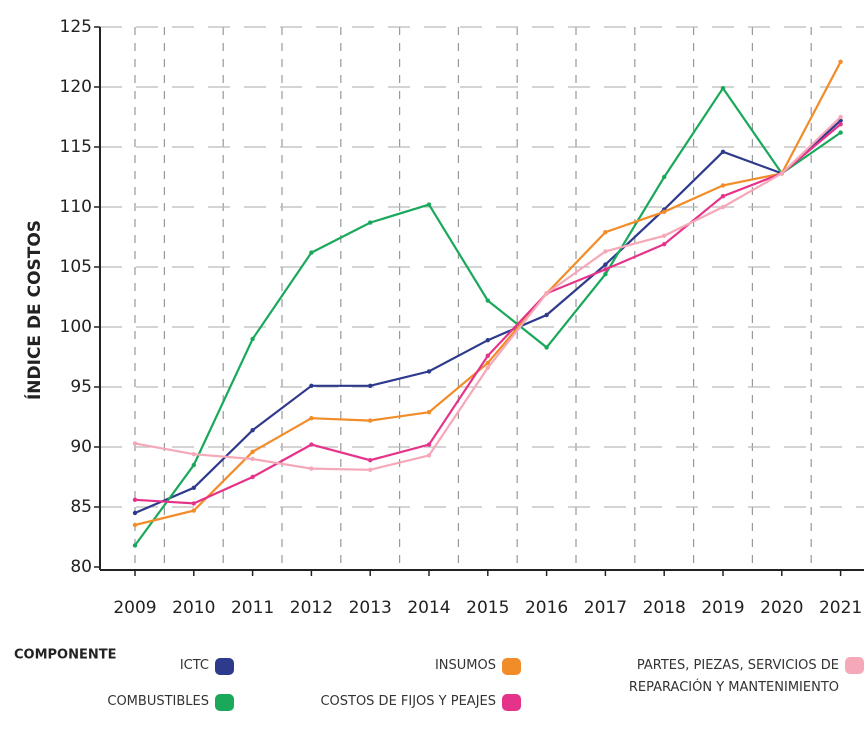  I want to click on legend-item: COMBUSTIBLES, so click(170, 702).